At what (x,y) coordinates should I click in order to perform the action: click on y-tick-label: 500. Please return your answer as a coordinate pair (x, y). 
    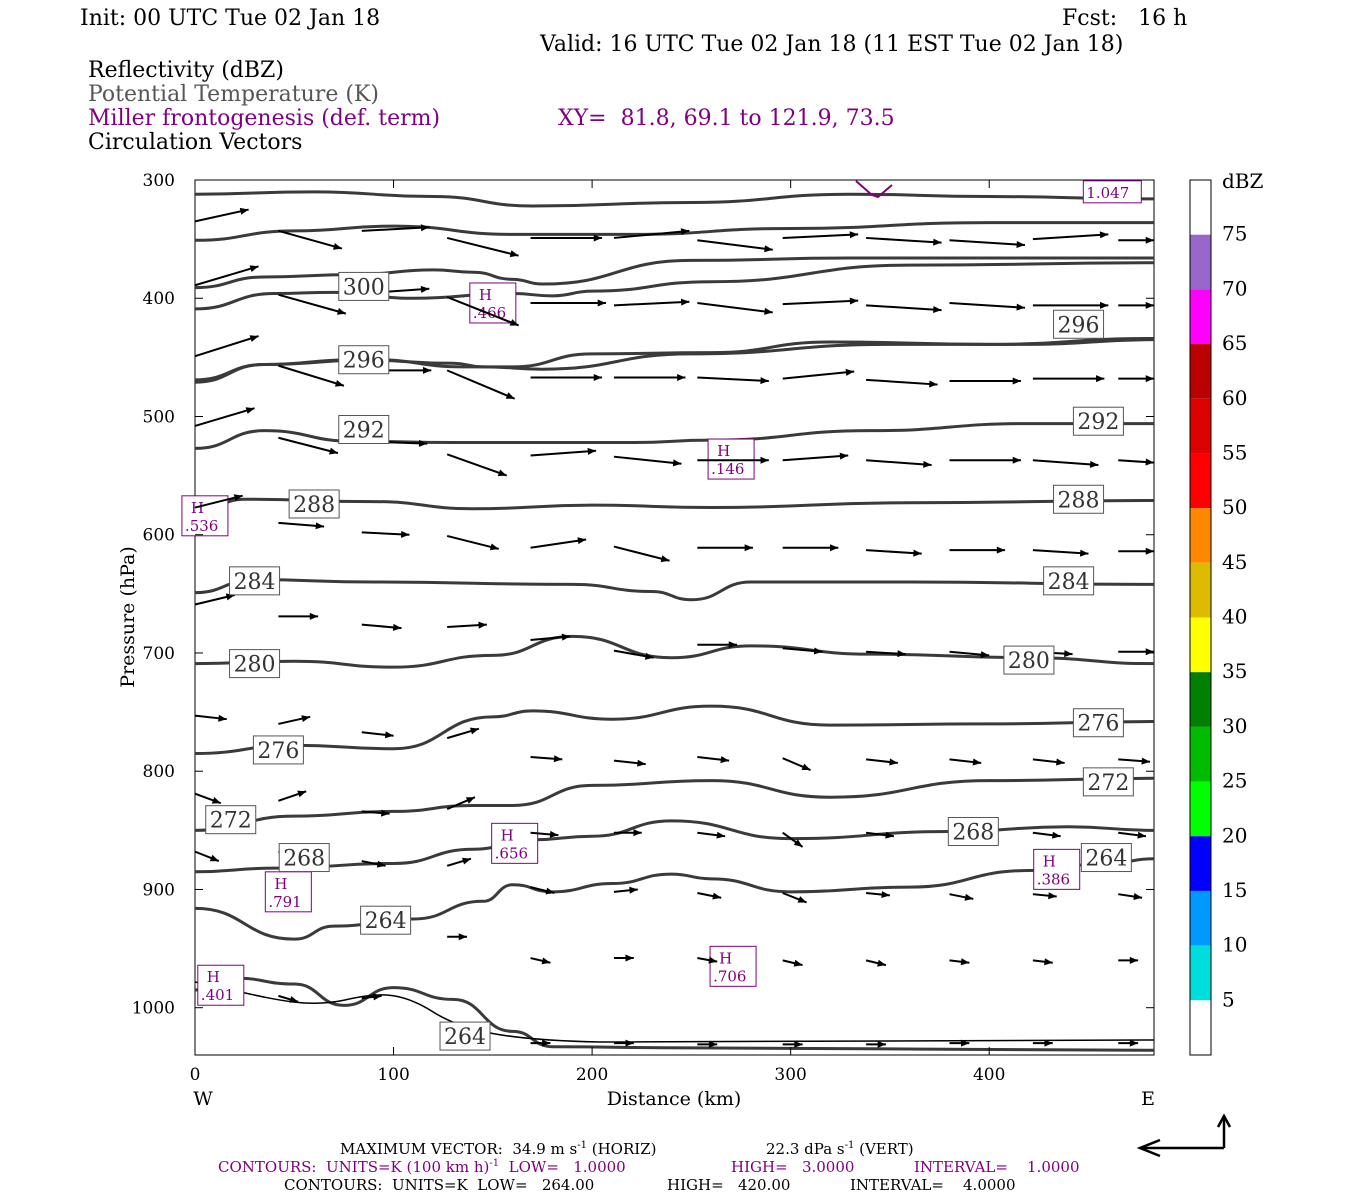
    Looking at the image, I should click on (159, 417).